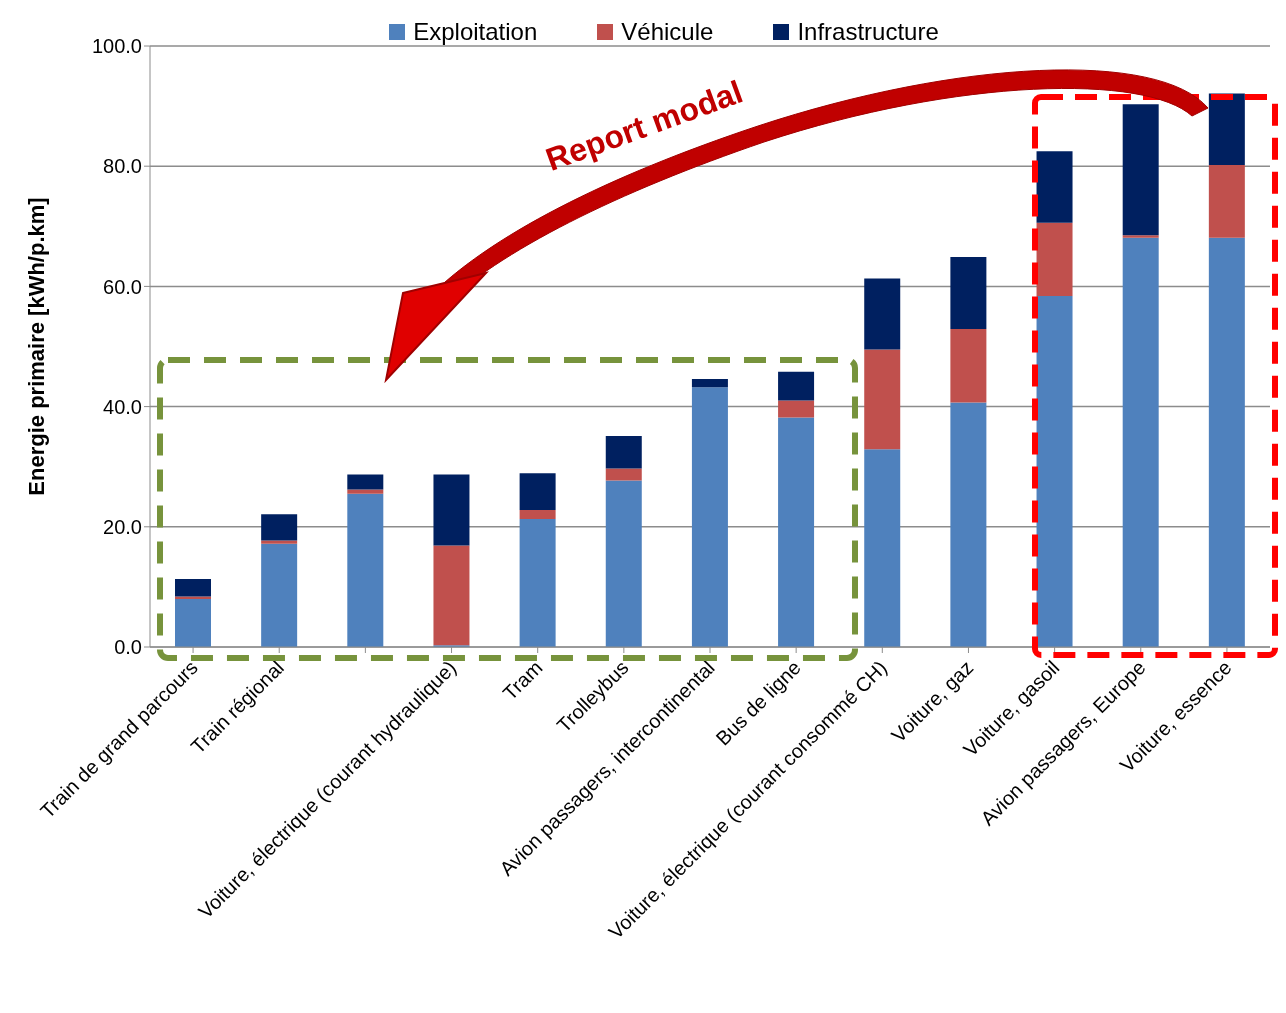 This screenshot has height=1013, width=1286. I want to click on y-axis-title: Energie primaire [kWh/p.km], so click(36, 346).